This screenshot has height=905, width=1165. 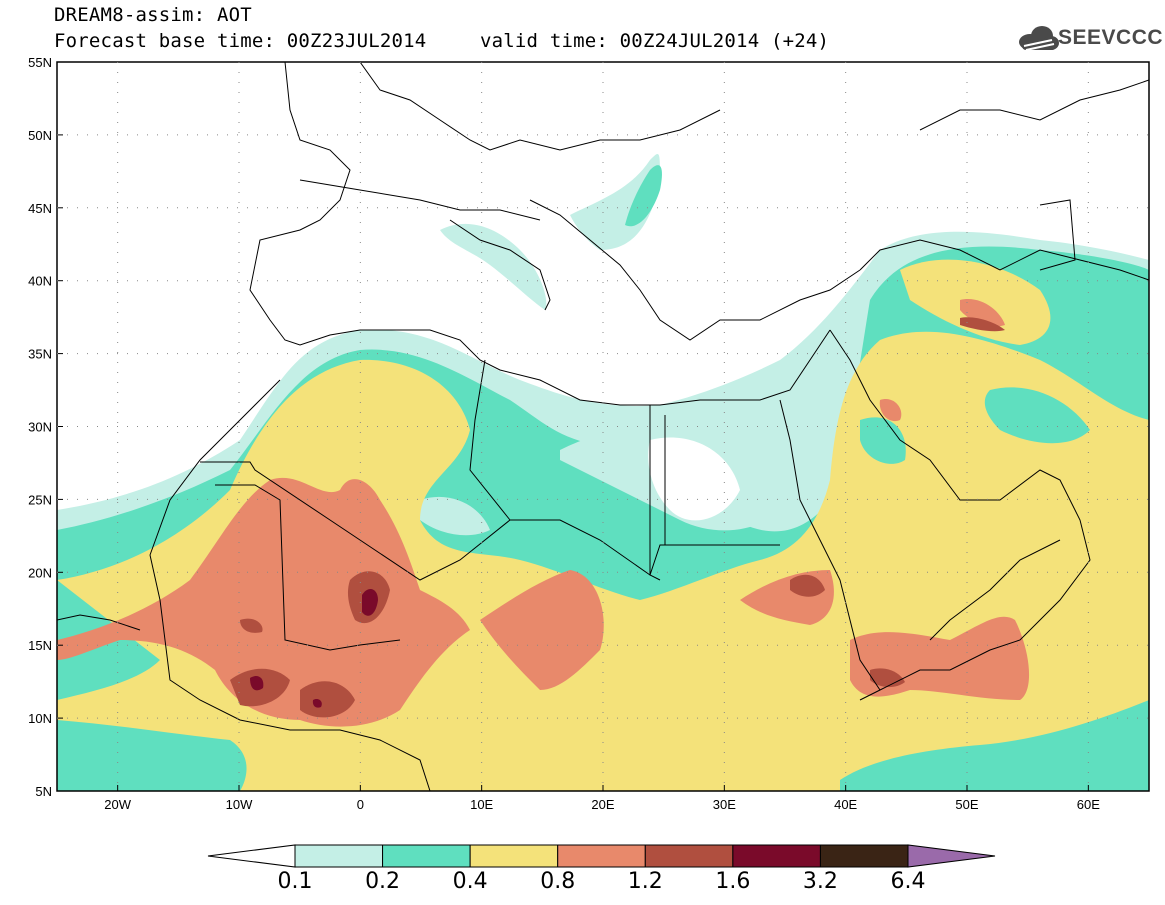 What do you see at coordinates (645, 881) in the screenshot?
I see `colorbar-level-label: 1.2` at bounding box center [645, 881].